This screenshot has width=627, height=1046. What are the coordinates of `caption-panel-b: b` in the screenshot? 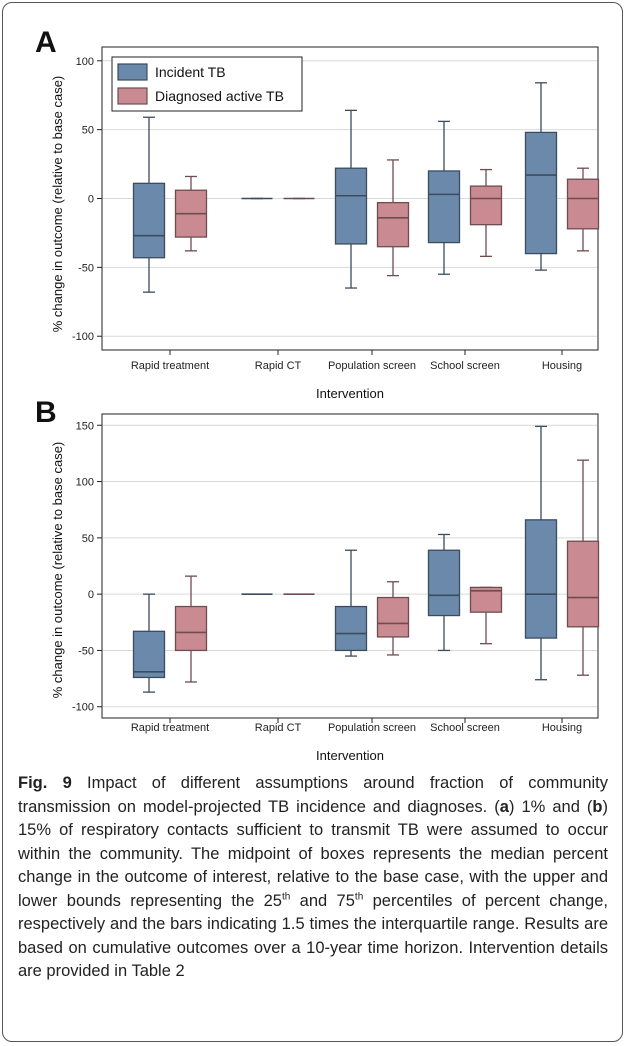 It's located at (597, 806).